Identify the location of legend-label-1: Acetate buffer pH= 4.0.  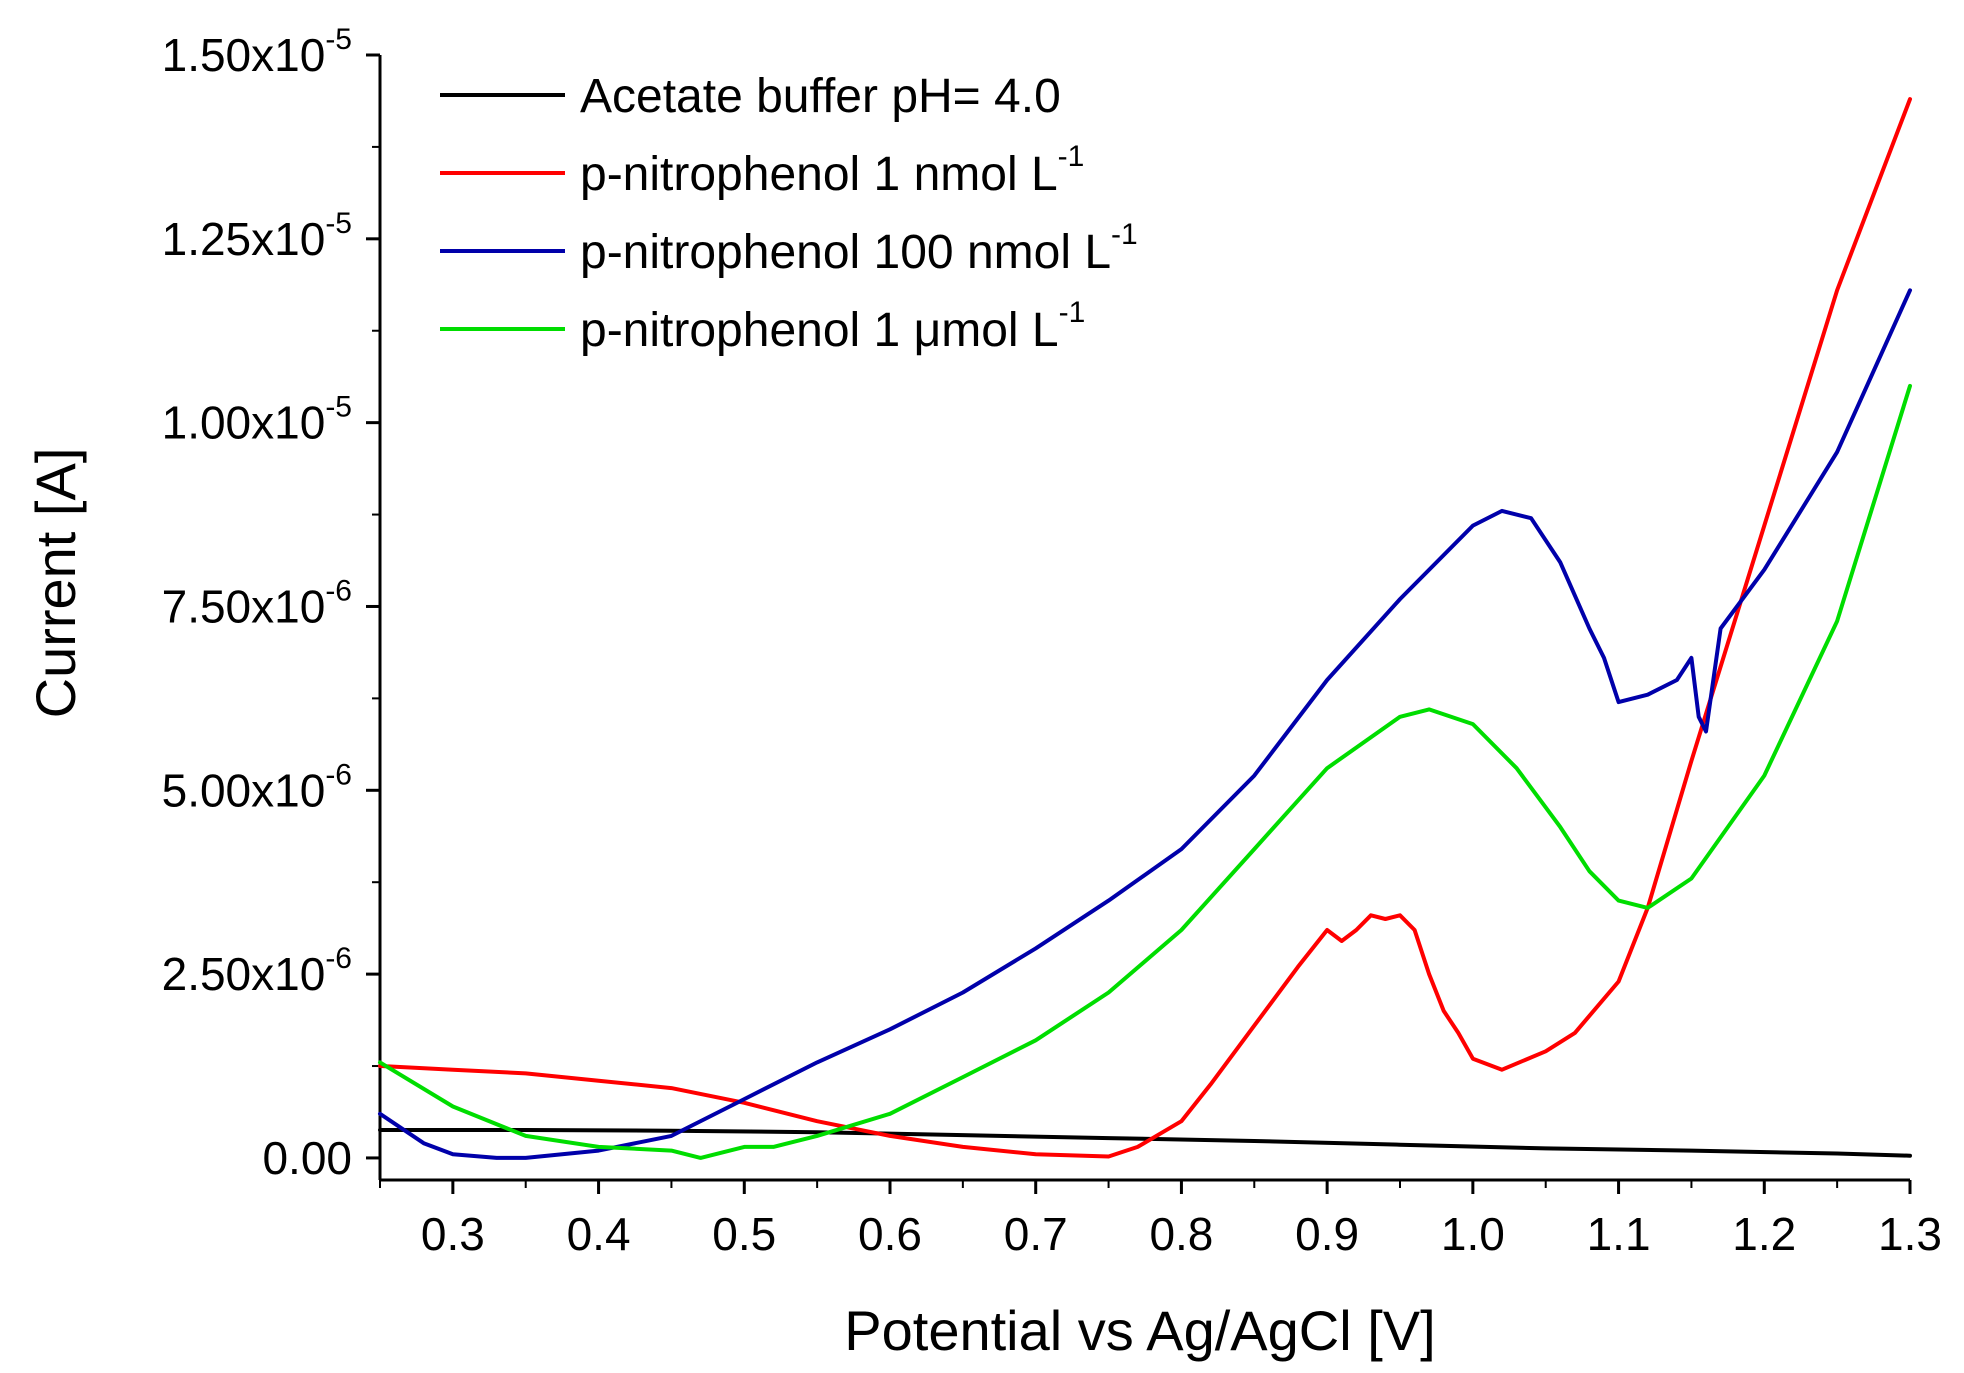
(820, 96).